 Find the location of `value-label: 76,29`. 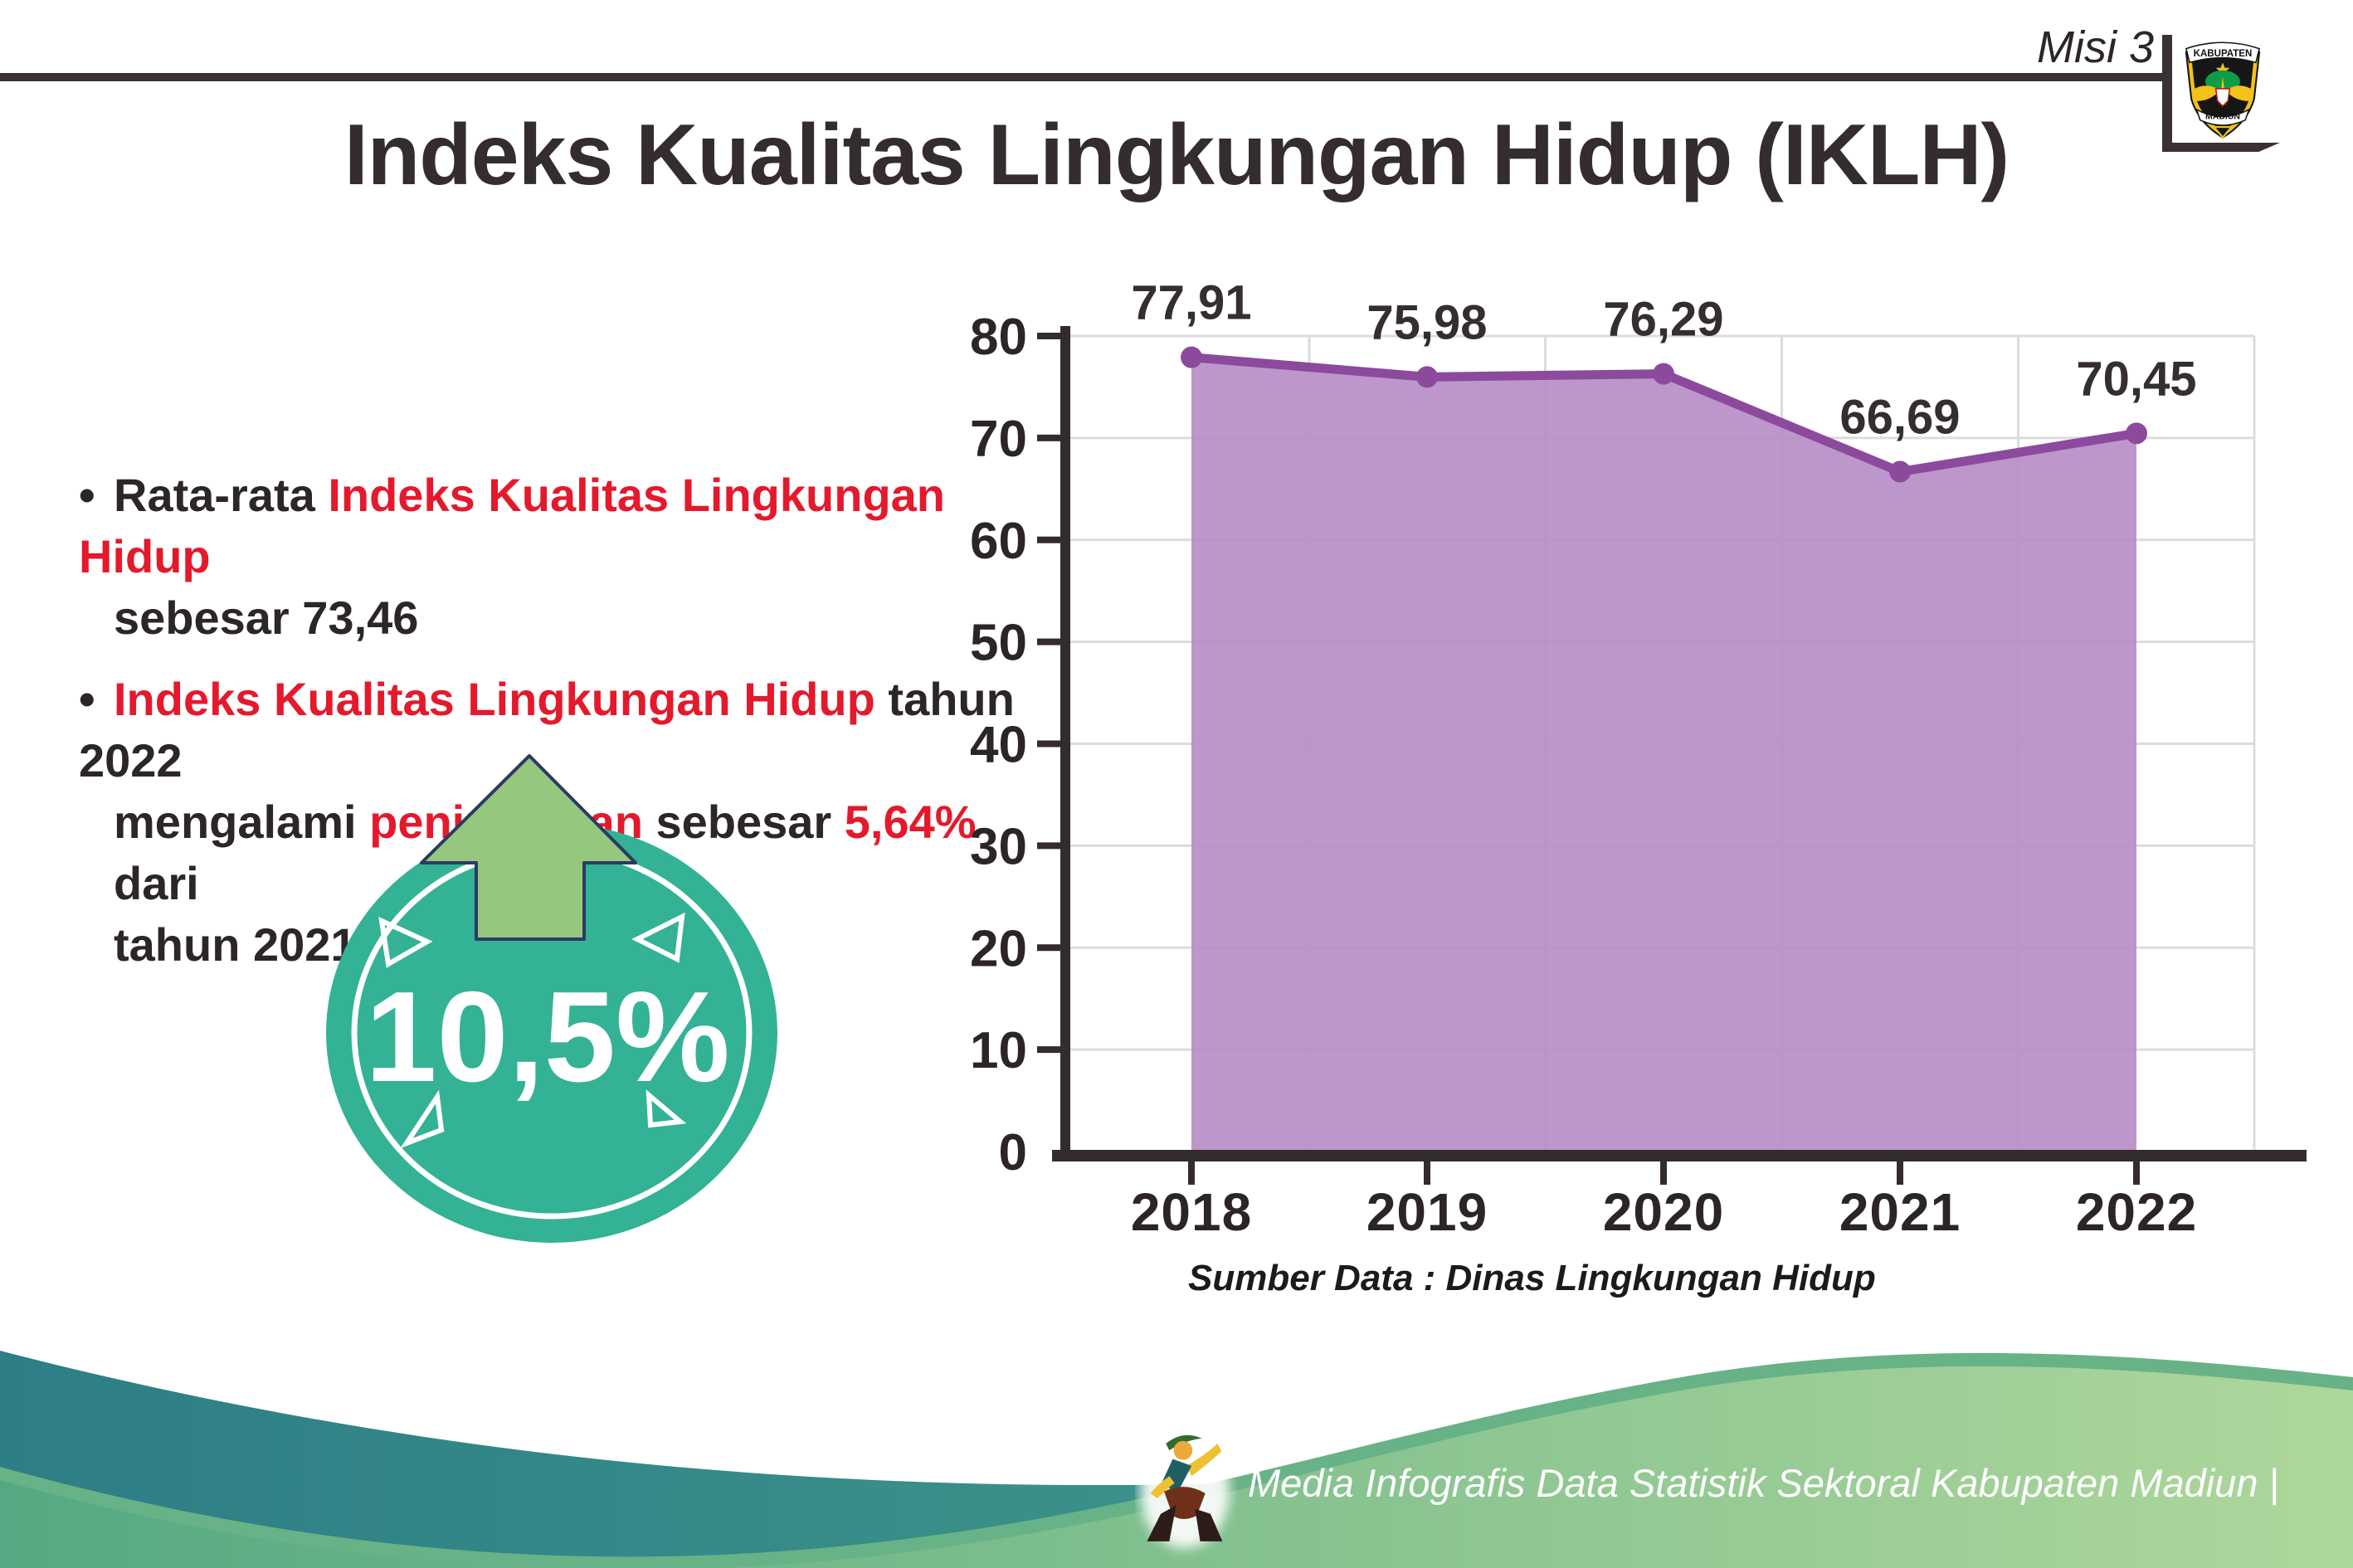

value-label: 76,29 is located at coordinates (1663, 320).